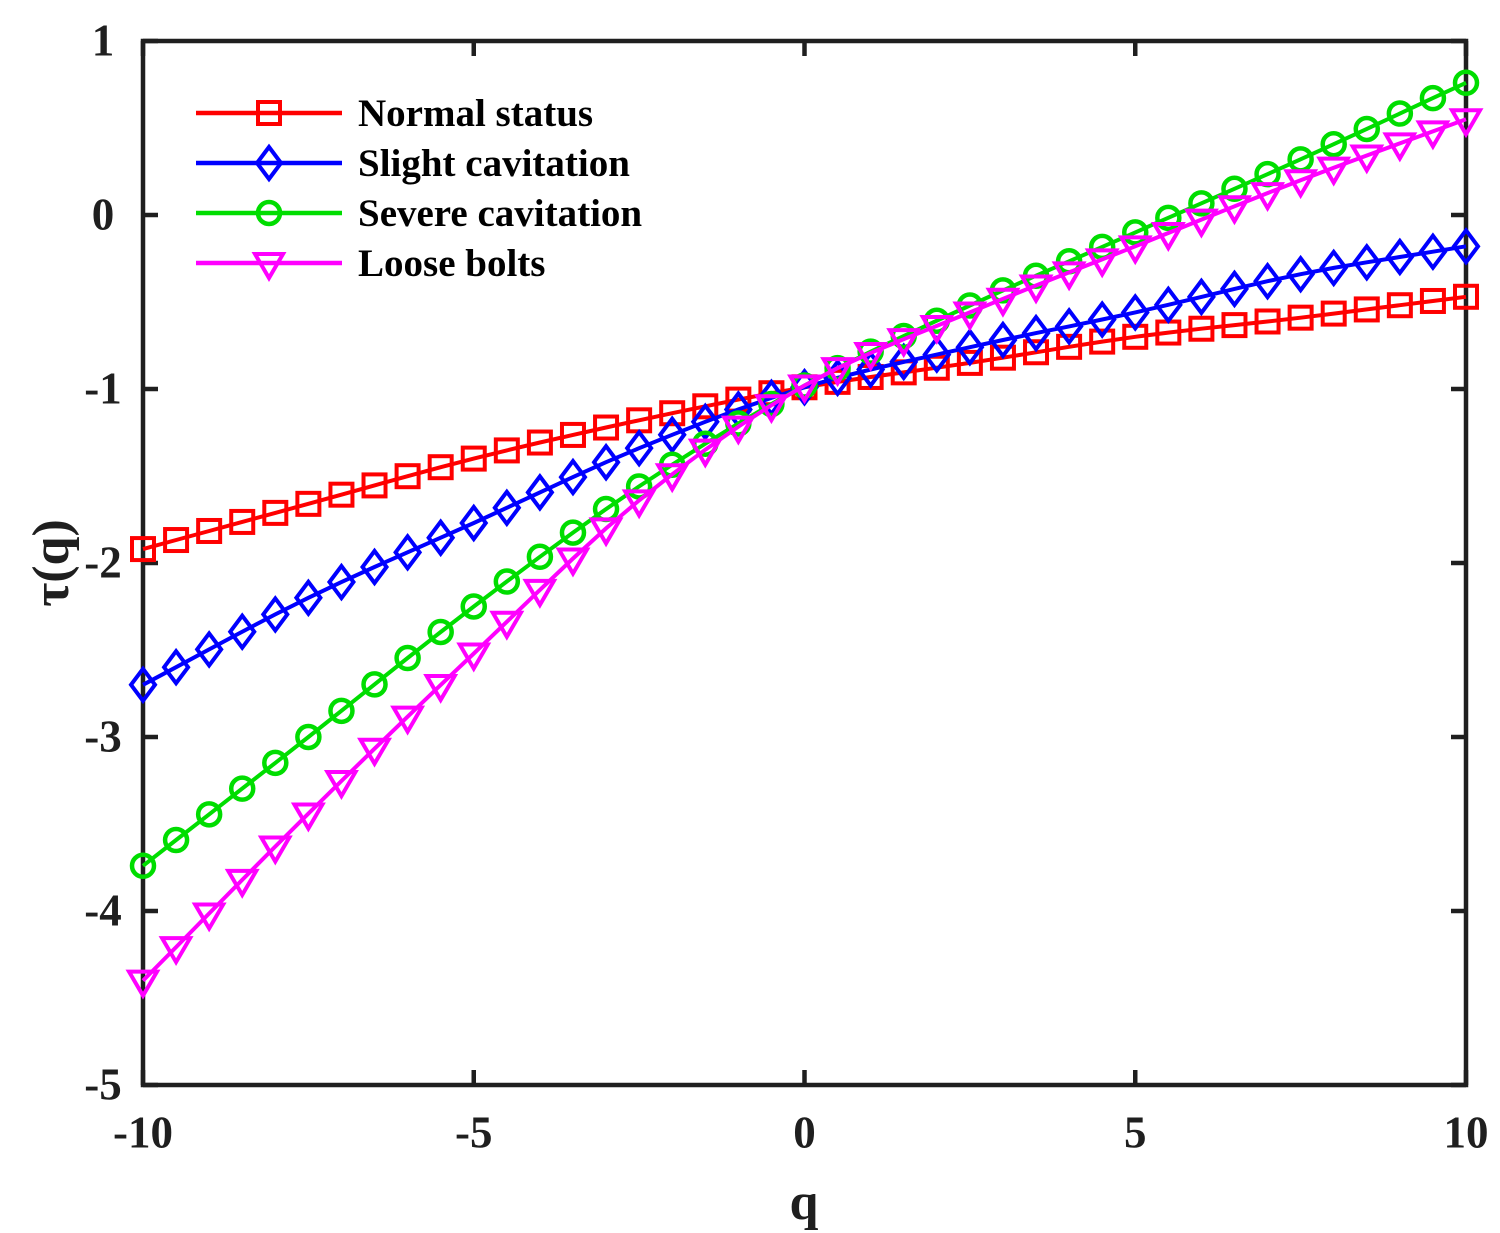 The image size is (1500, 1233). I want to click on y-tick-label: -2, so click(103, 562).